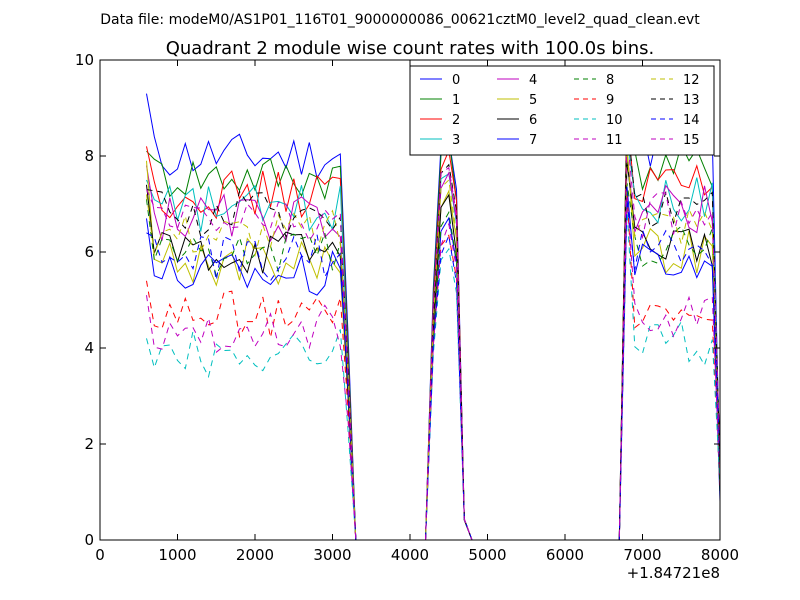 The height and width of the screenshot is (600, 800). Describe the element at coordinates (642, 555) in the screenshot. I see `x-tick-label: 7000` at that location.